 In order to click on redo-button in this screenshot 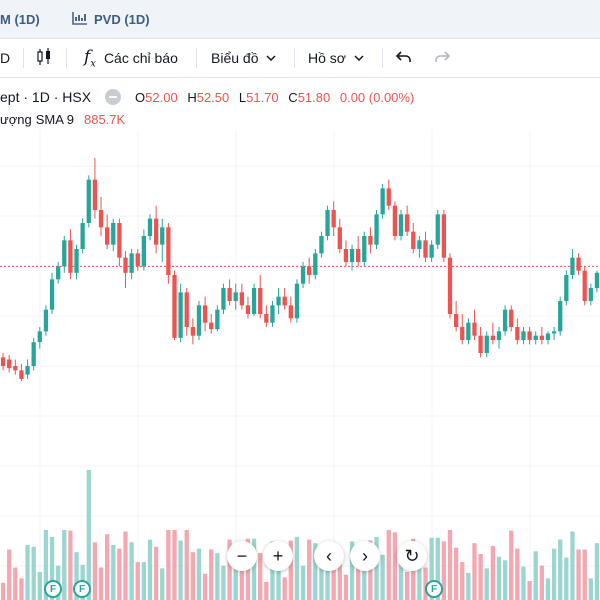, I will do `click(442, 58)`.